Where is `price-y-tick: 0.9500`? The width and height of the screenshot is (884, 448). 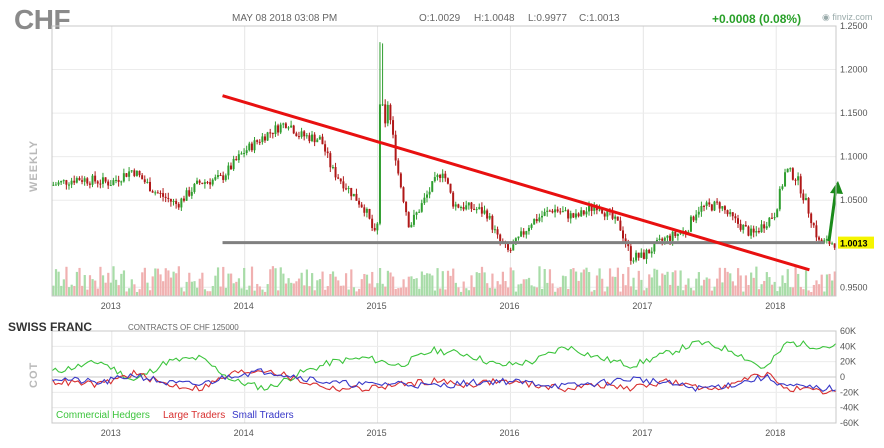
price-y-tick: 0.9500 is located at coordinates (854, 287).